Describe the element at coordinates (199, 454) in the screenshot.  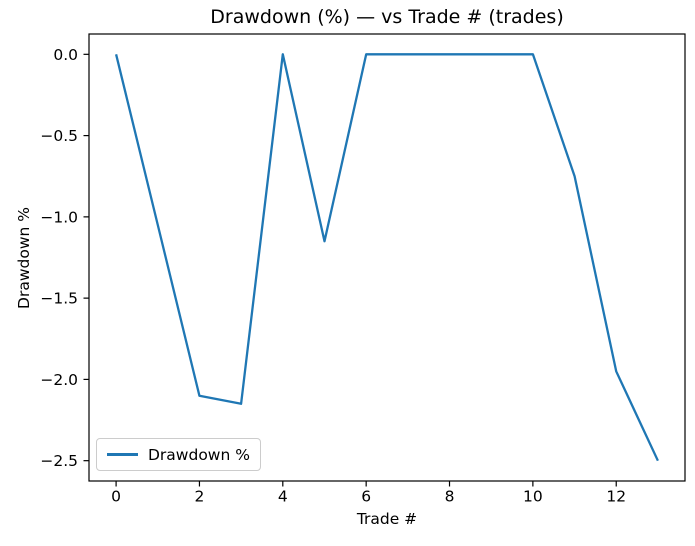
I see `legend-series-label: Drawdown %` at that location.